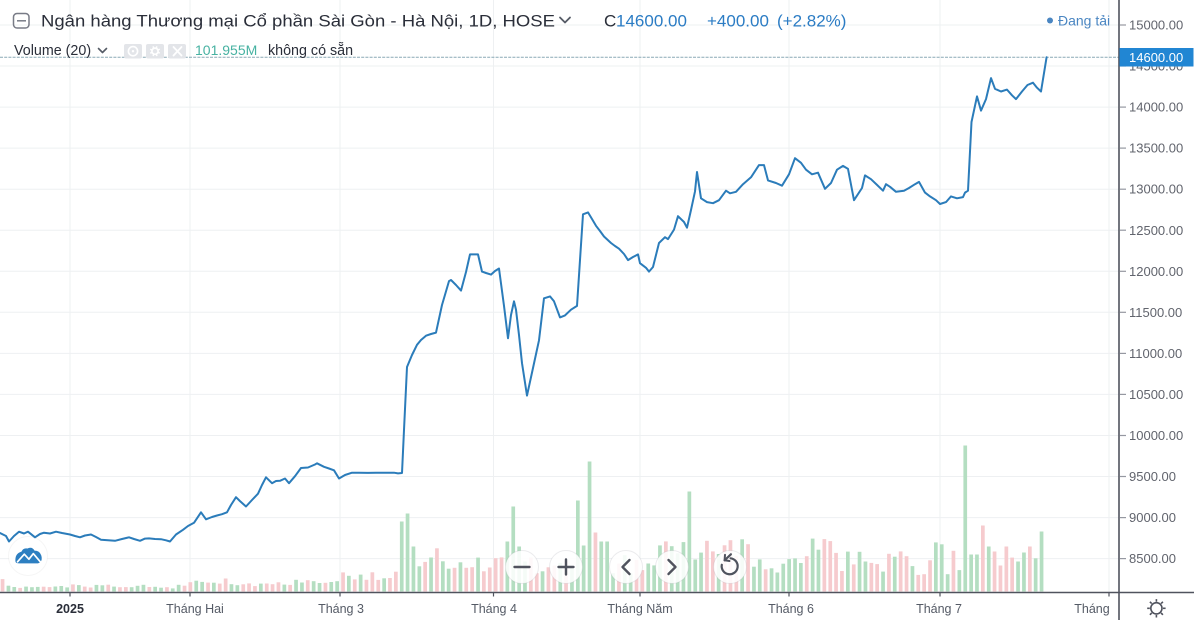  What do you see at coordinates (494, 609) in the screenshot?
I see `svg-text: Tháng 4` at bounding box center [494, 609].